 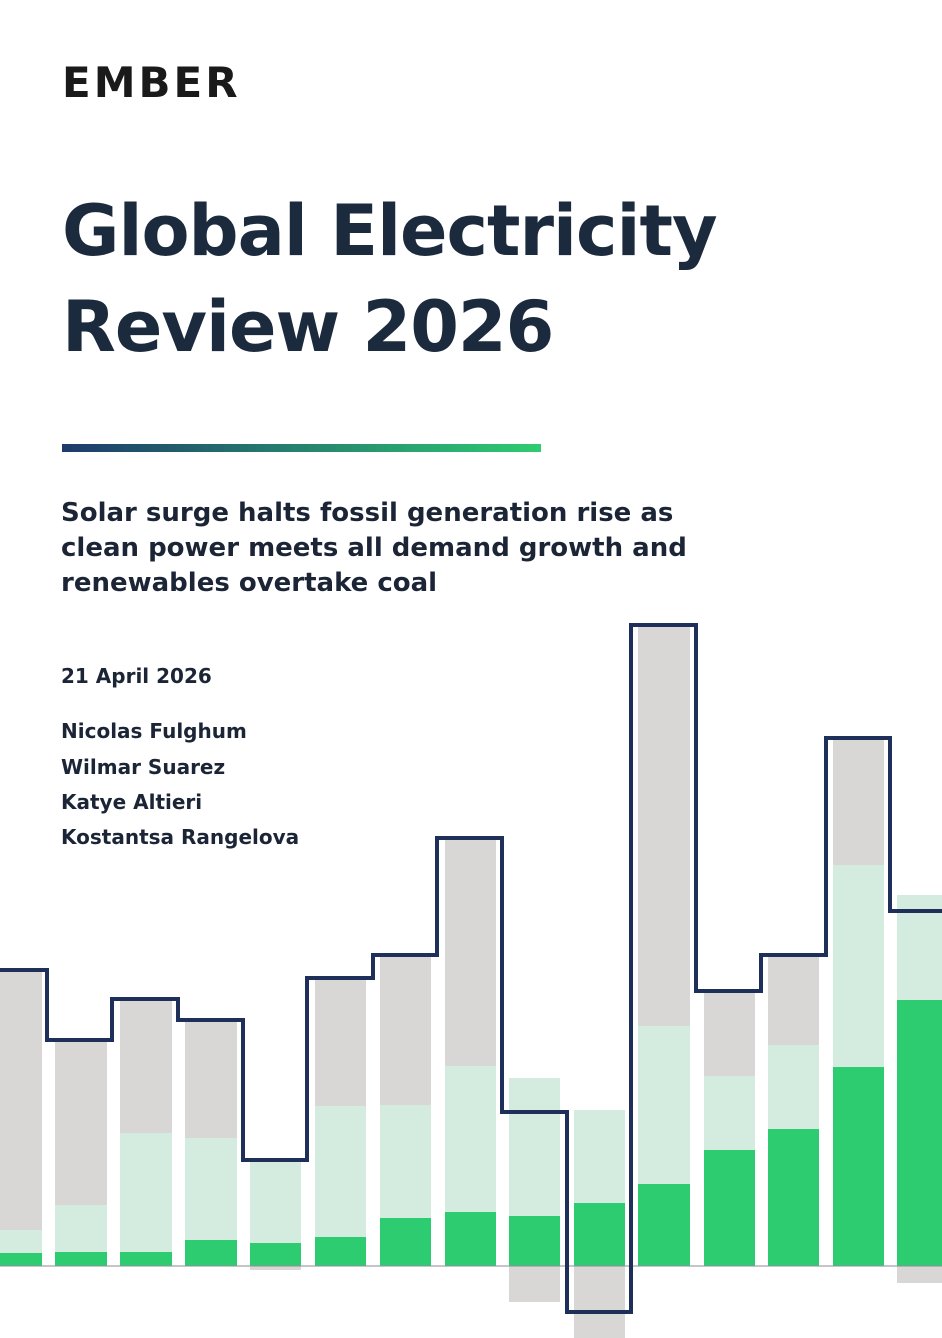 I want to click on author: Nicolas Fulghum, so click(x=154, y=731).